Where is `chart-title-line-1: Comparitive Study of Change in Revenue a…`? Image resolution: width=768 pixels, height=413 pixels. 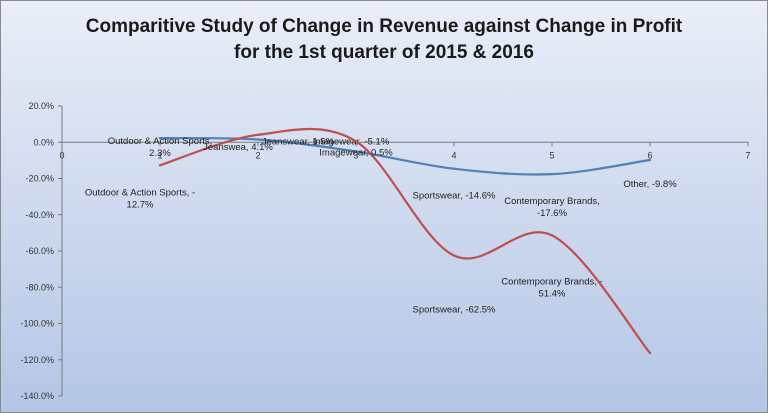
chart-title-line-1: Comparitive Study of Change in Revenue a… is located at coordinates (384, 26).